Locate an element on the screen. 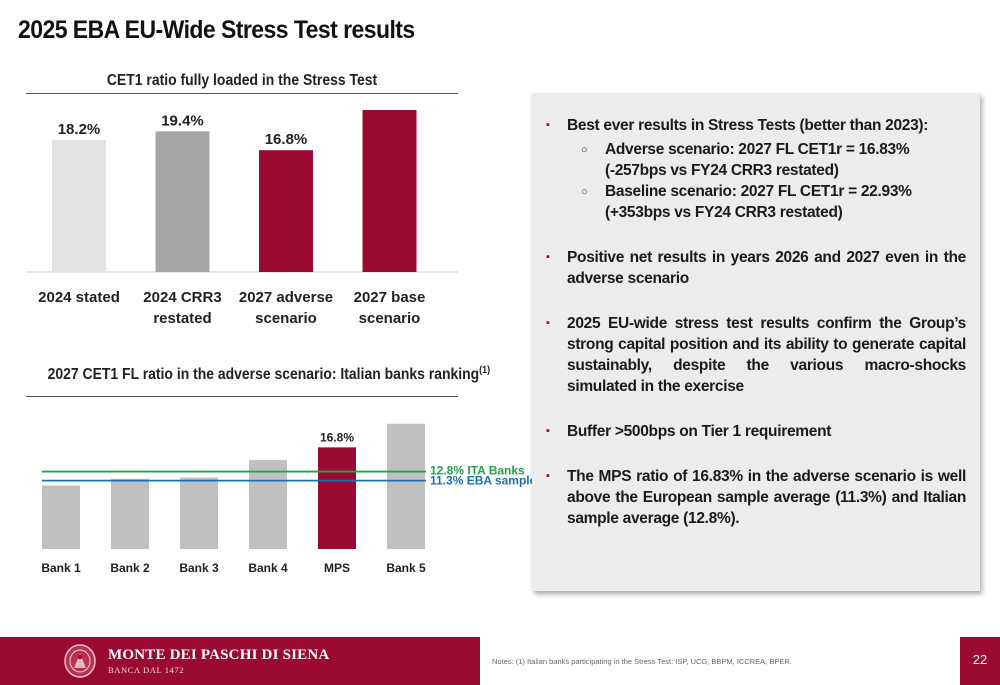 Image resolution: width=1000 pixels, height=685 pixels. chart1-category-label: 2027 adverse is located at coordinates (286, 297).